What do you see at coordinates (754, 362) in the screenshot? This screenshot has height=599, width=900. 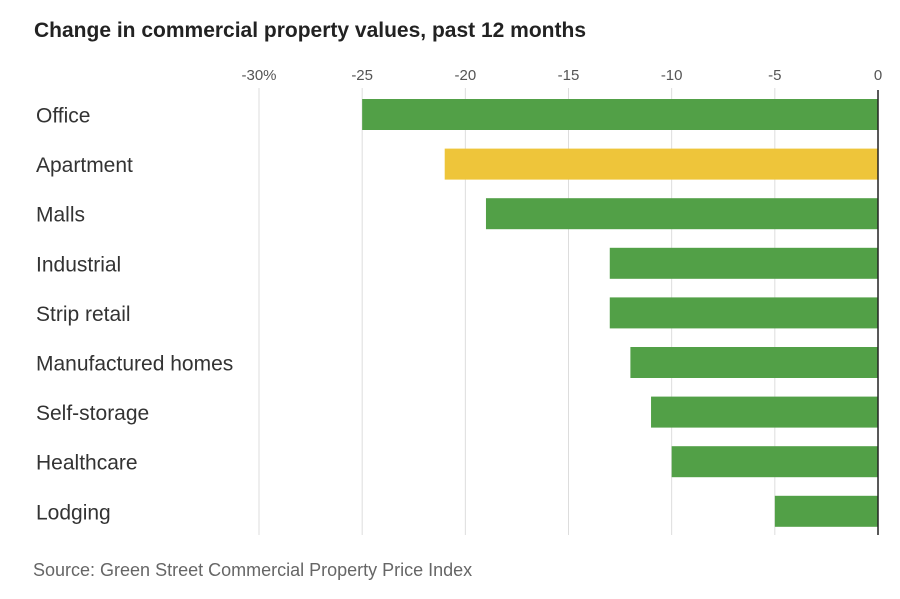 I see `bar-manufactured-homes` at bounding box center [754, 362].